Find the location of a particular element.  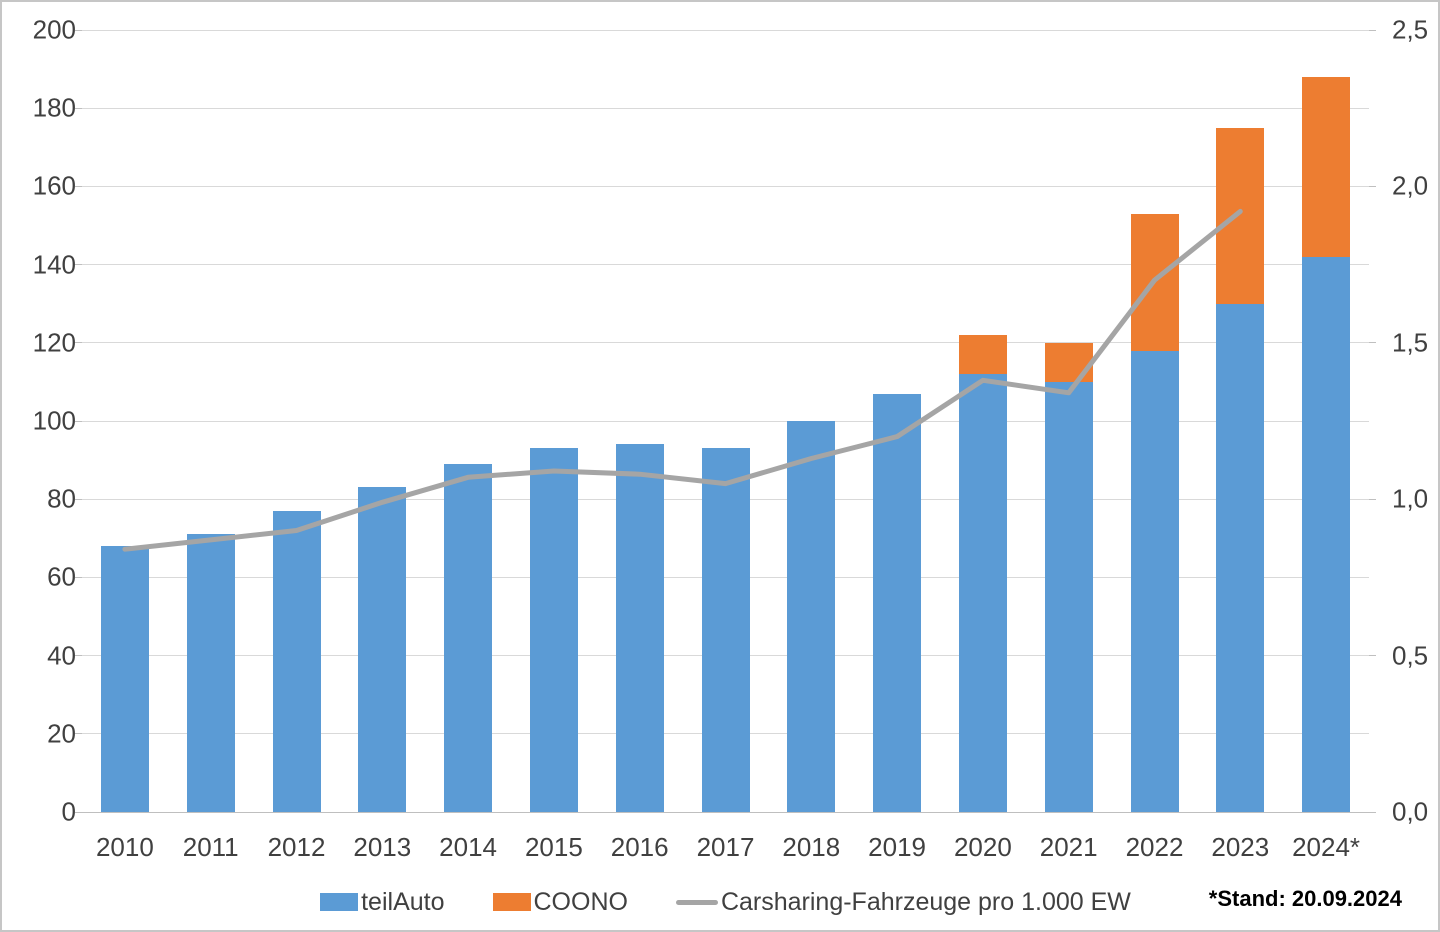

x-axis-label-2022: 2022 is located at coordinates (1154, 847).